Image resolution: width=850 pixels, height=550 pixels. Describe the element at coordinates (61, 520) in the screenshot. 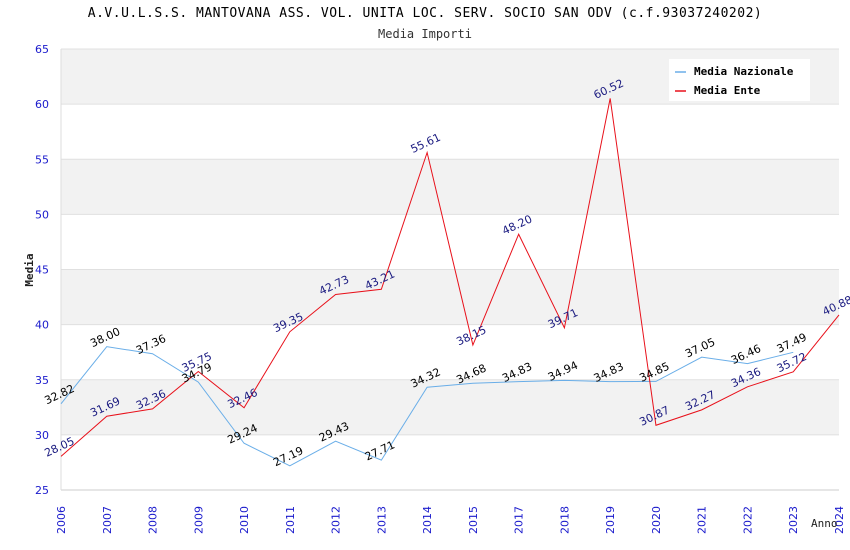

I see `x-tick-label: 2006` at that location.